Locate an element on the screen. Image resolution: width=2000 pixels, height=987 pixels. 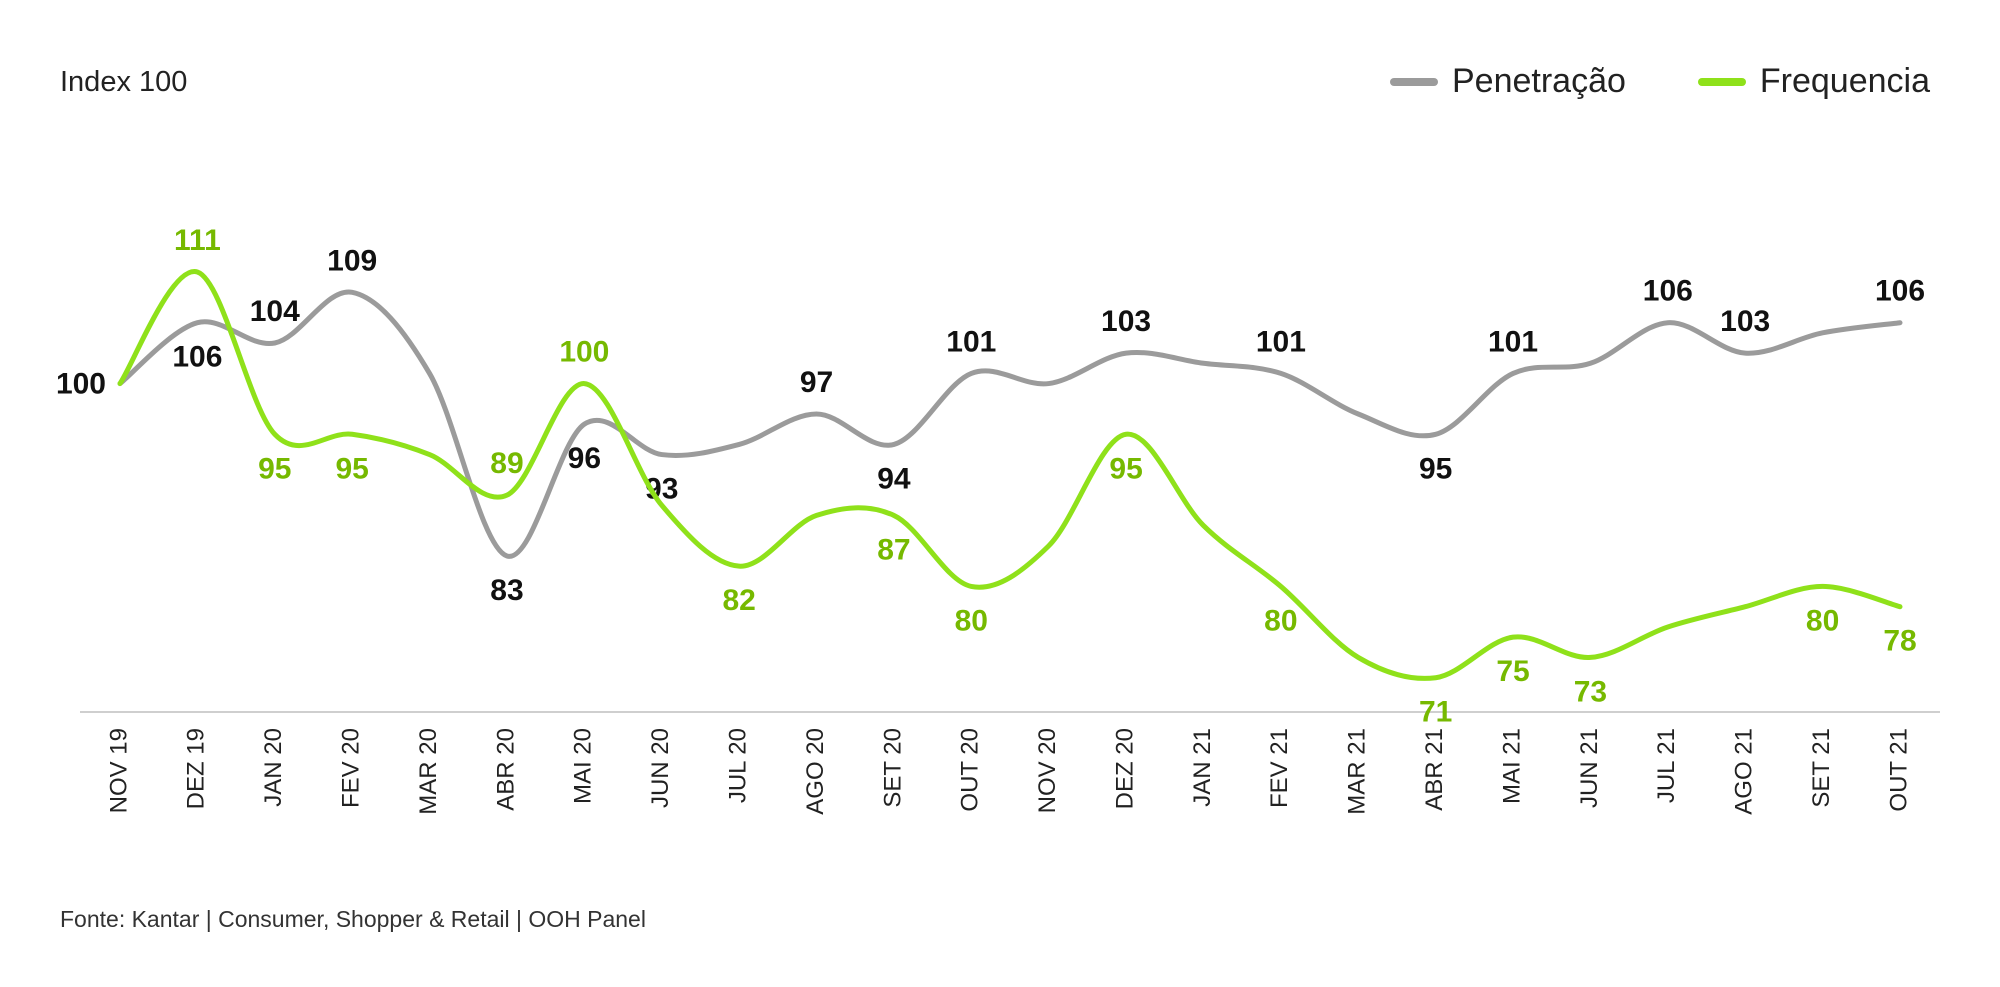
legend: Penetração Frequencia is located at coordinates (1659, 81).